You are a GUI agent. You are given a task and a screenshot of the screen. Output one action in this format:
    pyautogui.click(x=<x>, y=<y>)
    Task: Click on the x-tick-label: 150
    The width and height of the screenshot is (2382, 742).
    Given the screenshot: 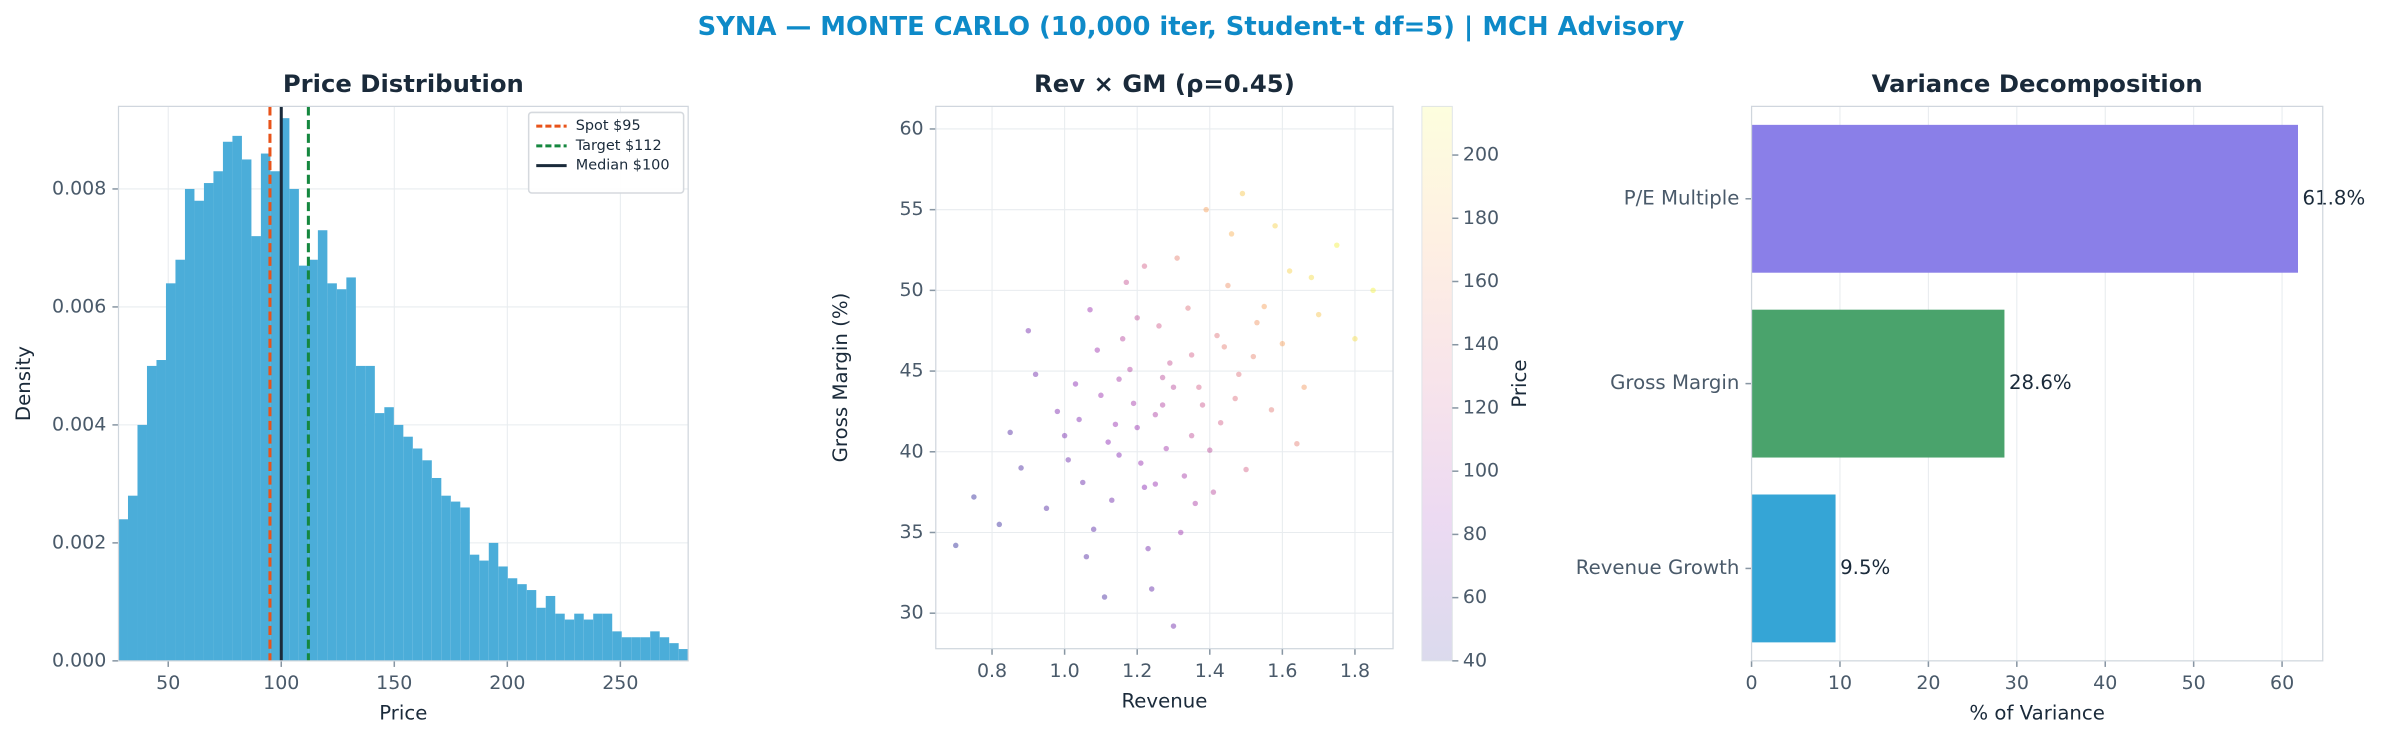 What is the action you would take?
    pyautogui.click(x=394, y=683)
    